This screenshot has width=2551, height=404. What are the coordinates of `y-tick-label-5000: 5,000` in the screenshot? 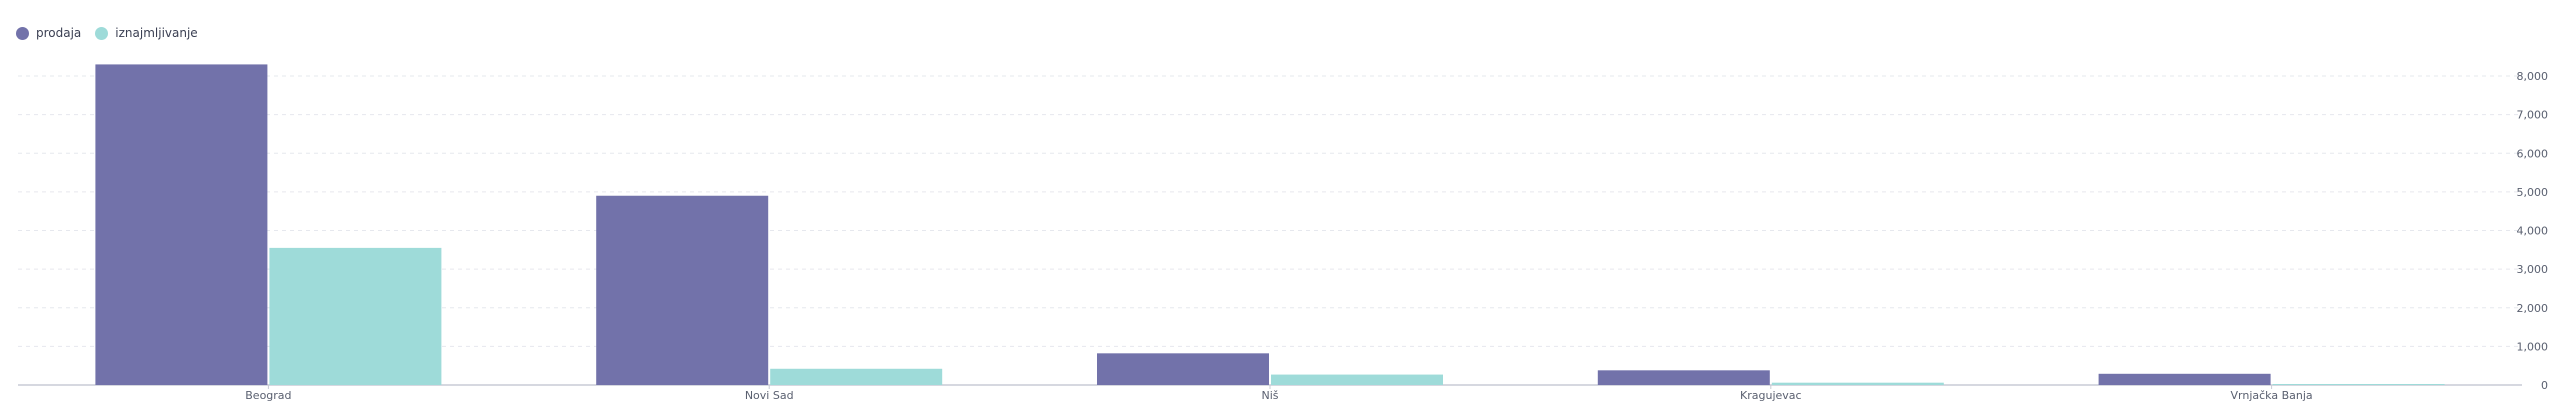 It's located at (2533, 192).